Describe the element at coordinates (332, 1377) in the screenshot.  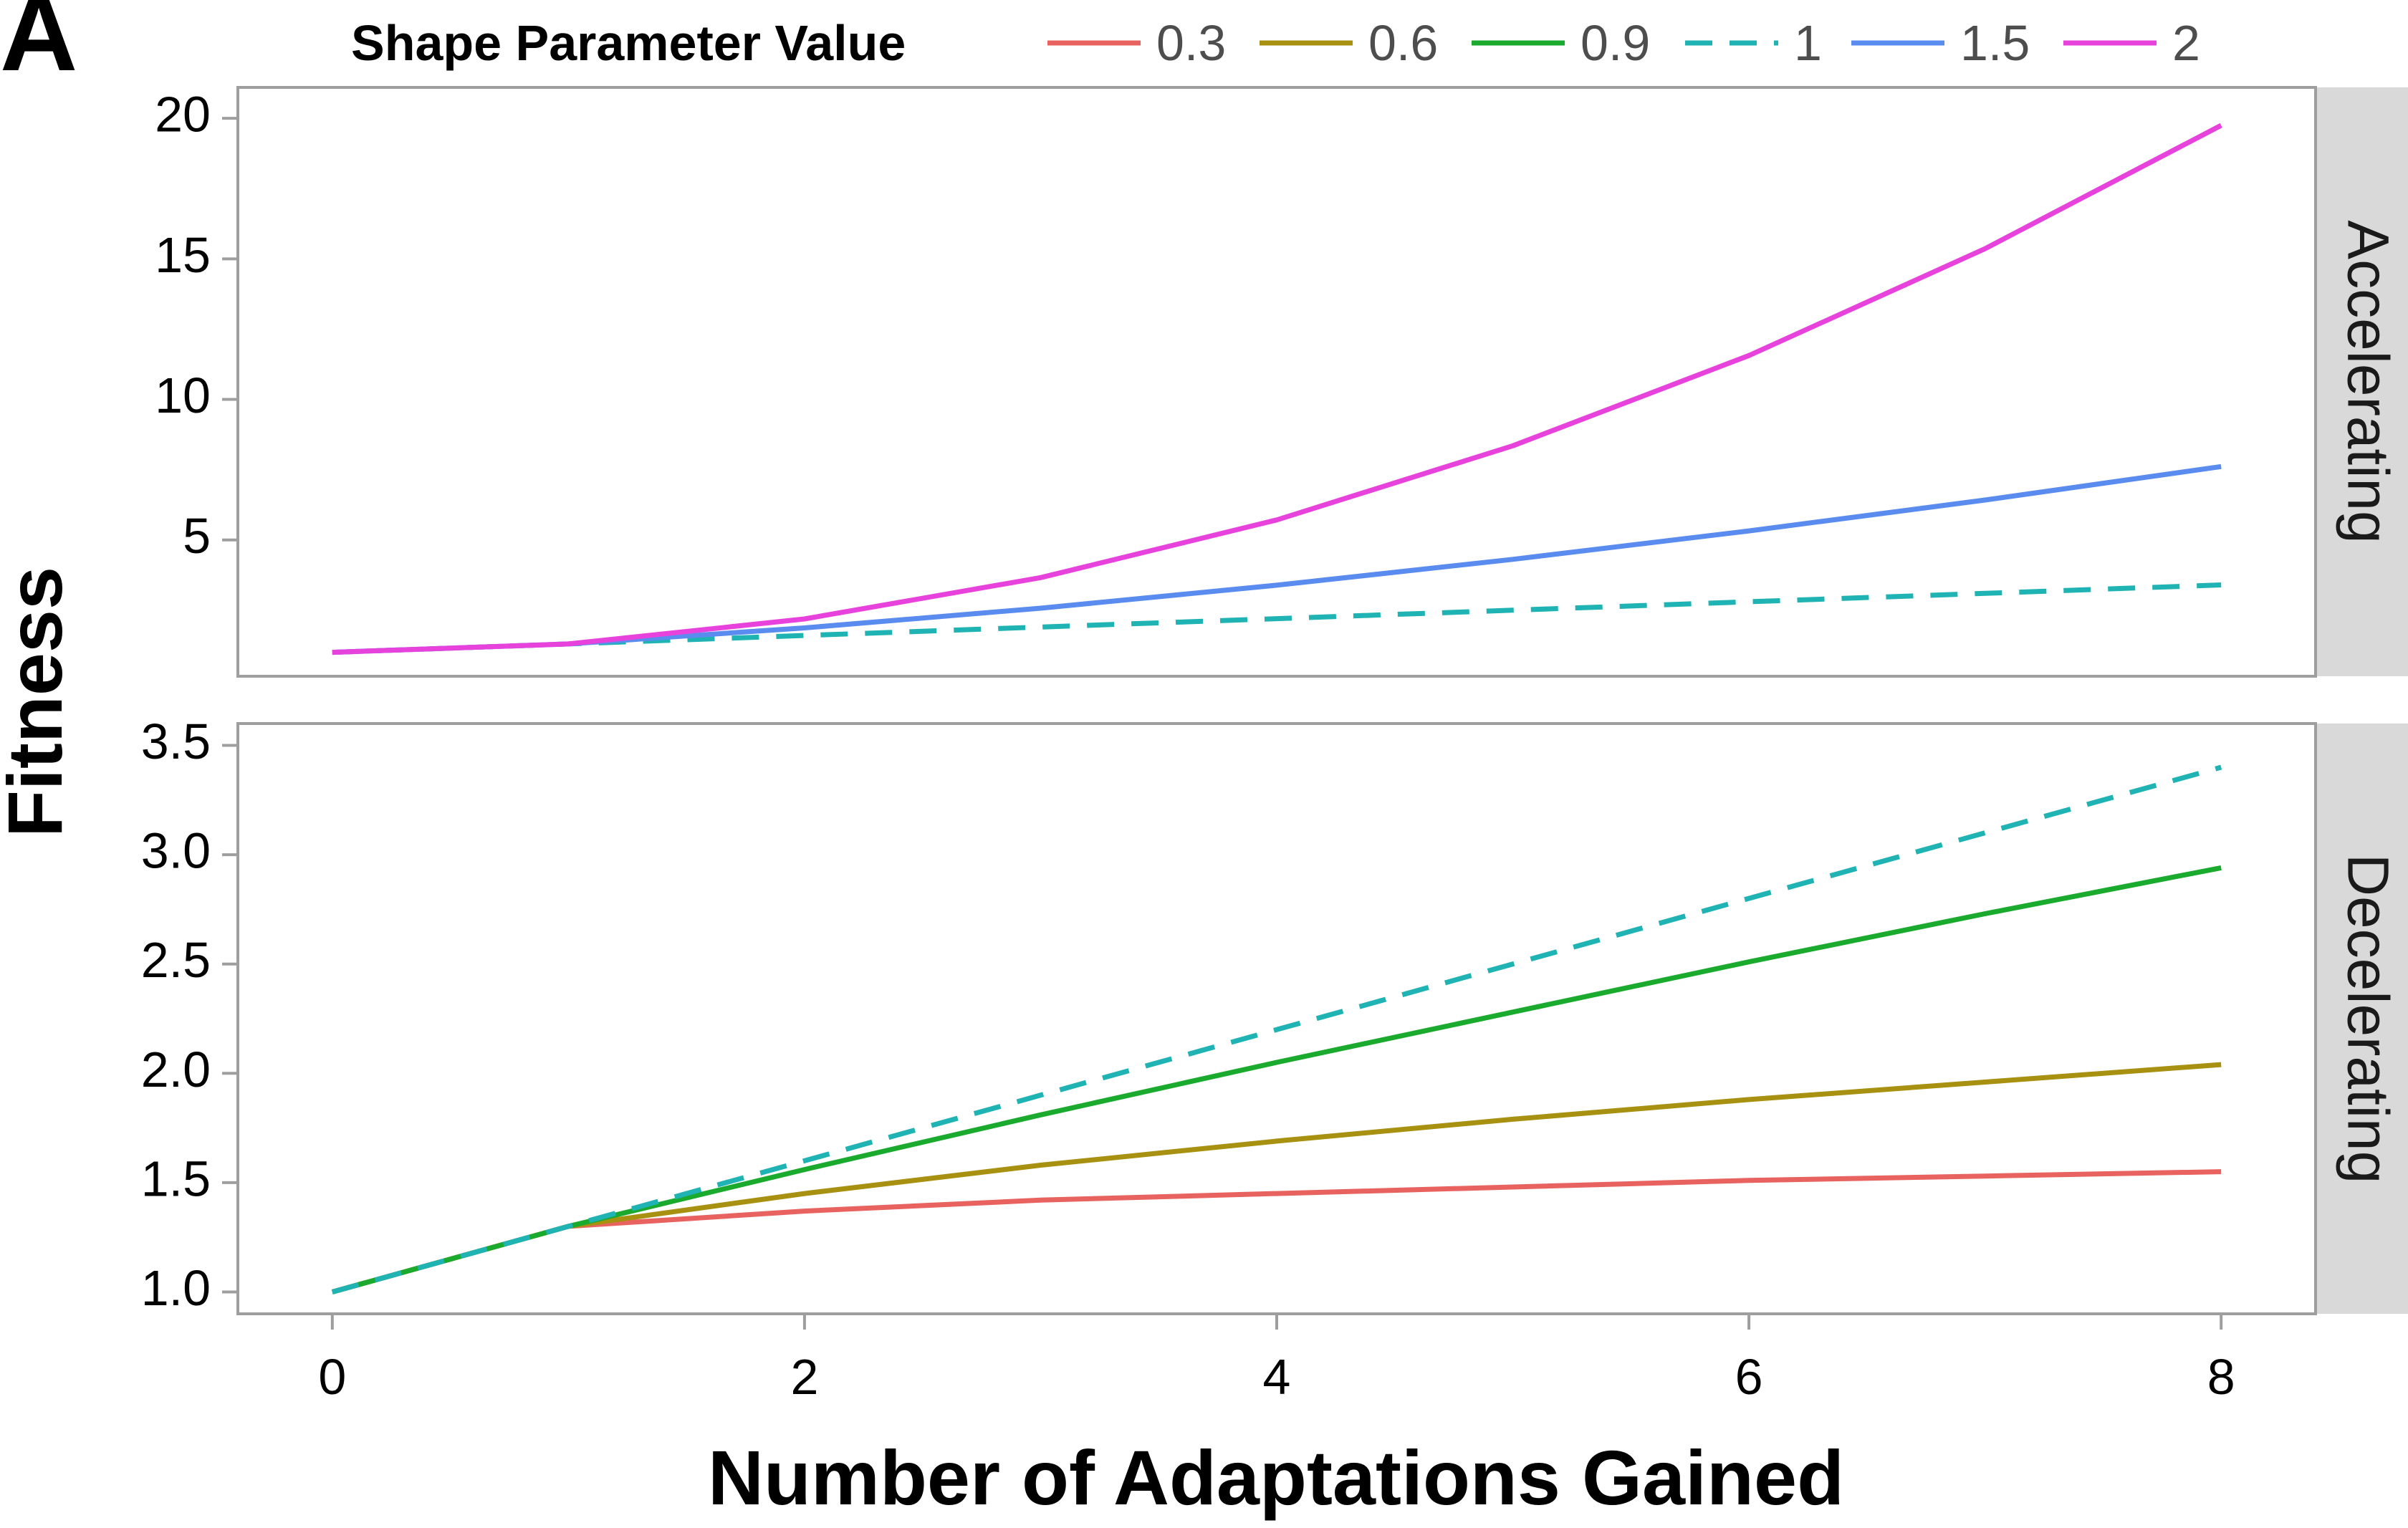
I see `x-tick-label: 0` at that location.